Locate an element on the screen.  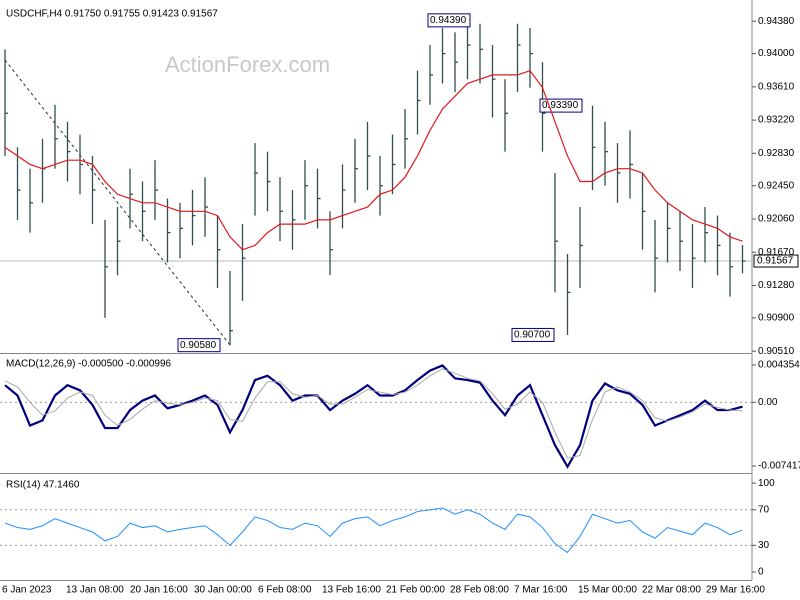
x-tick-label: 13 Feb 16:00 is located at coordinates (351, 590).